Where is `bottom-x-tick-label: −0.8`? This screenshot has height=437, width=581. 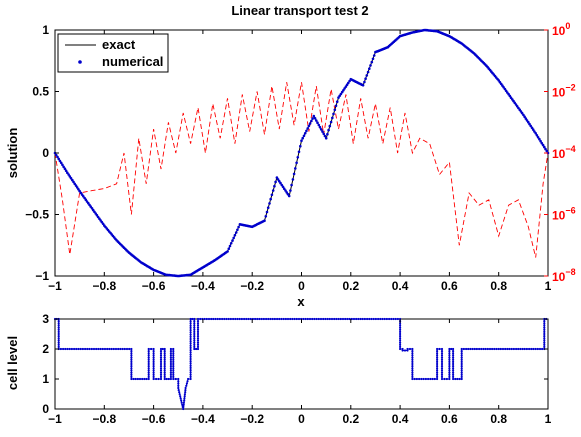 bottom-x-tick-label: −0.8 is located at coordinates (104, 419).